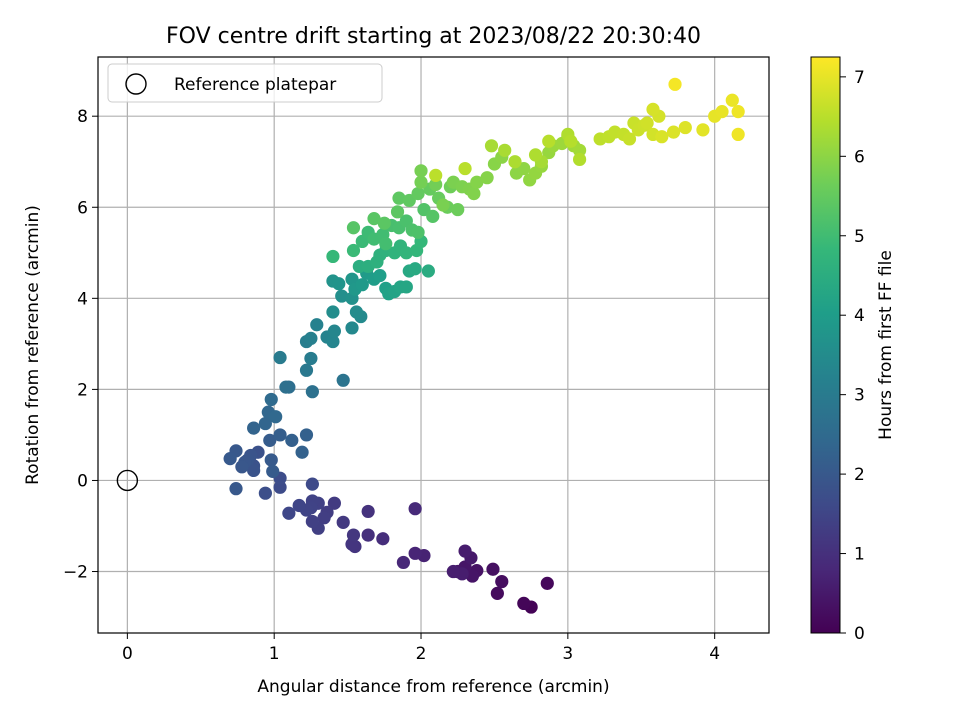 This screenshot has width=960, height=720. I want to click on x-tick-label: 2, so click(421, 654).